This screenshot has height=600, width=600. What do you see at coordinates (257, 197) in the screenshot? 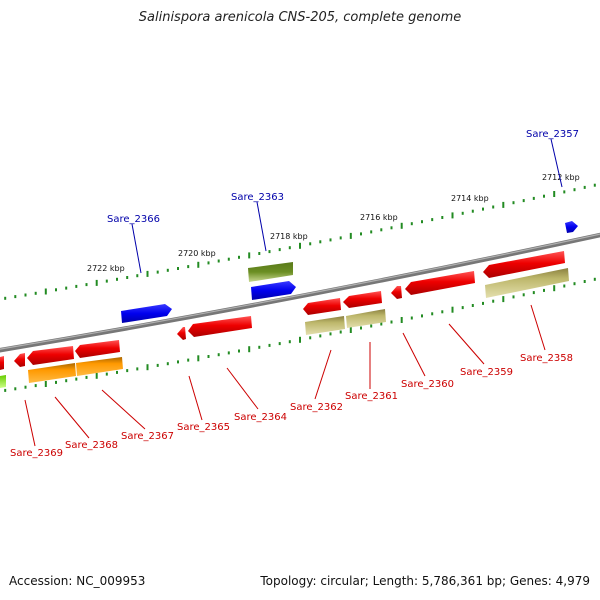
I see `gene-label: Sare_2363` at bounding box center [257, 197].